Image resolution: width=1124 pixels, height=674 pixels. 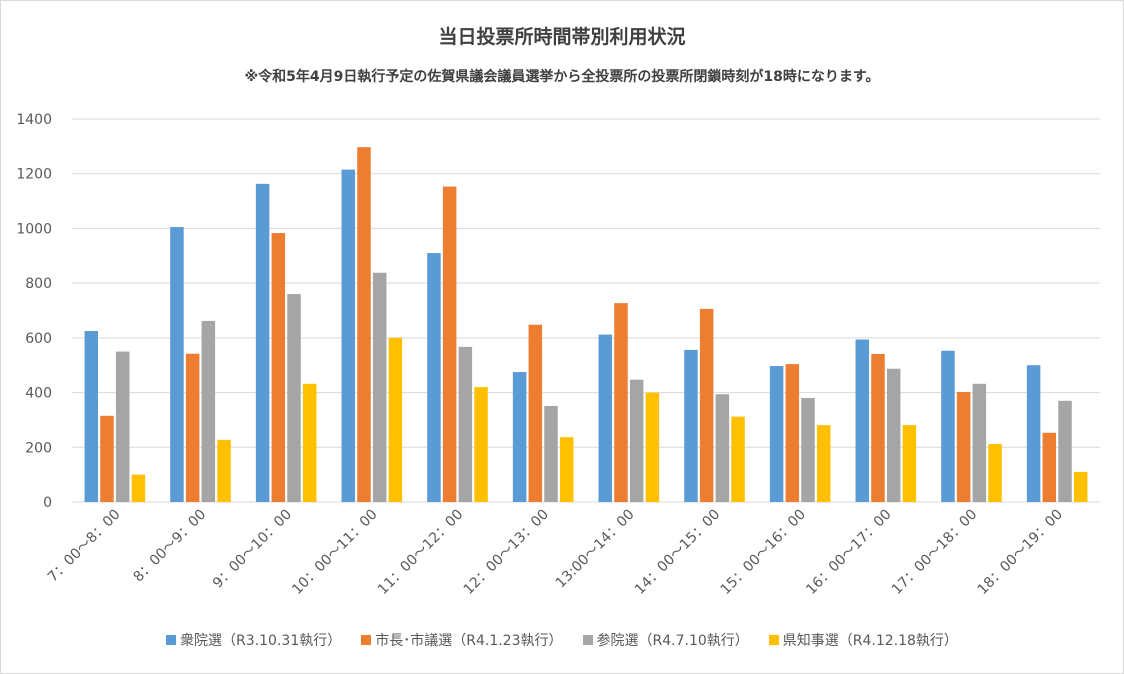 I want to click on chart-title: 当日投票所時間帯別利用状況, so click(x=562, y=37).